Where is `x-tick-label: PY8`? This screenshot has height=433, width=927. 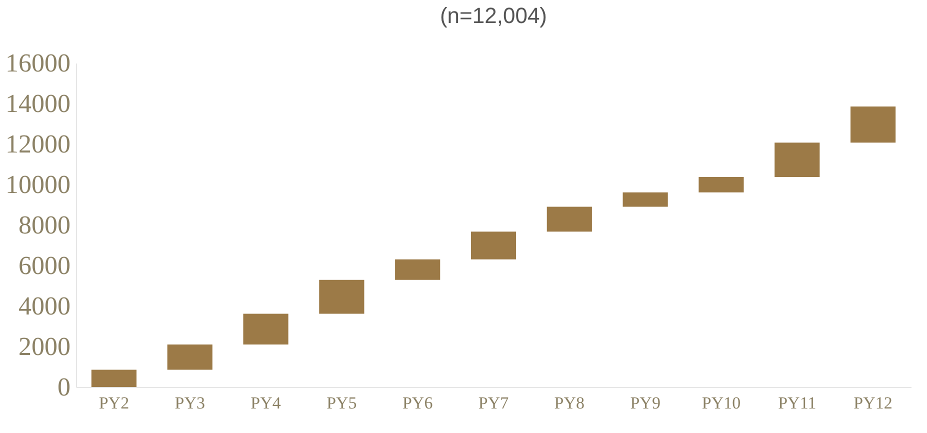
x-tick-label: PY8 is located at coordinates (569, 403).